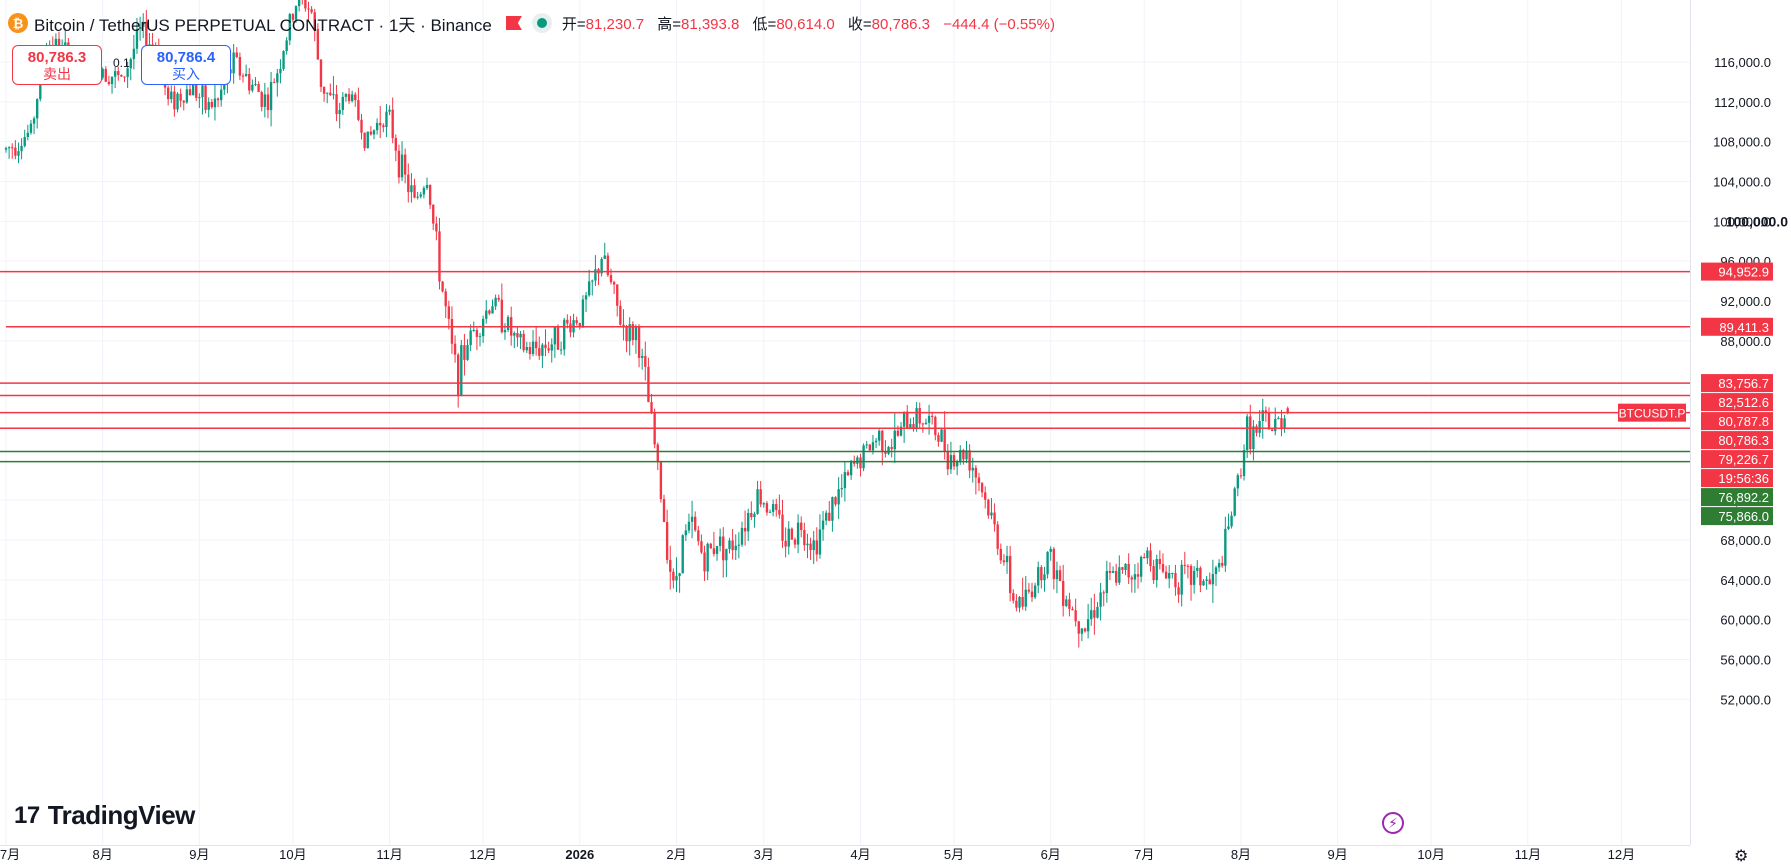  Describe the element at coordinates (186, 65) in the screenshot. I see `buy-button: 80,786.4 买入` at that location.